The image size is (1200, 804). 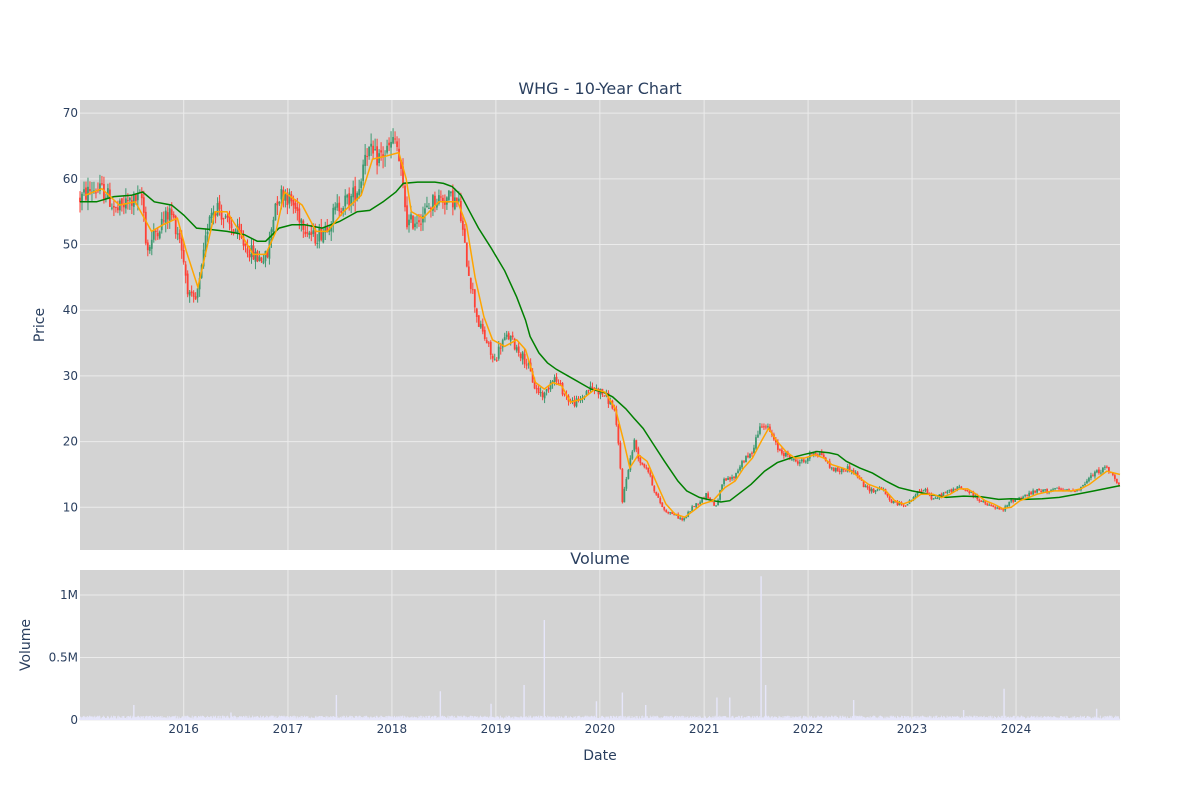 I want to click on price-y-axis-label: Price, so click(x=40, y=325).